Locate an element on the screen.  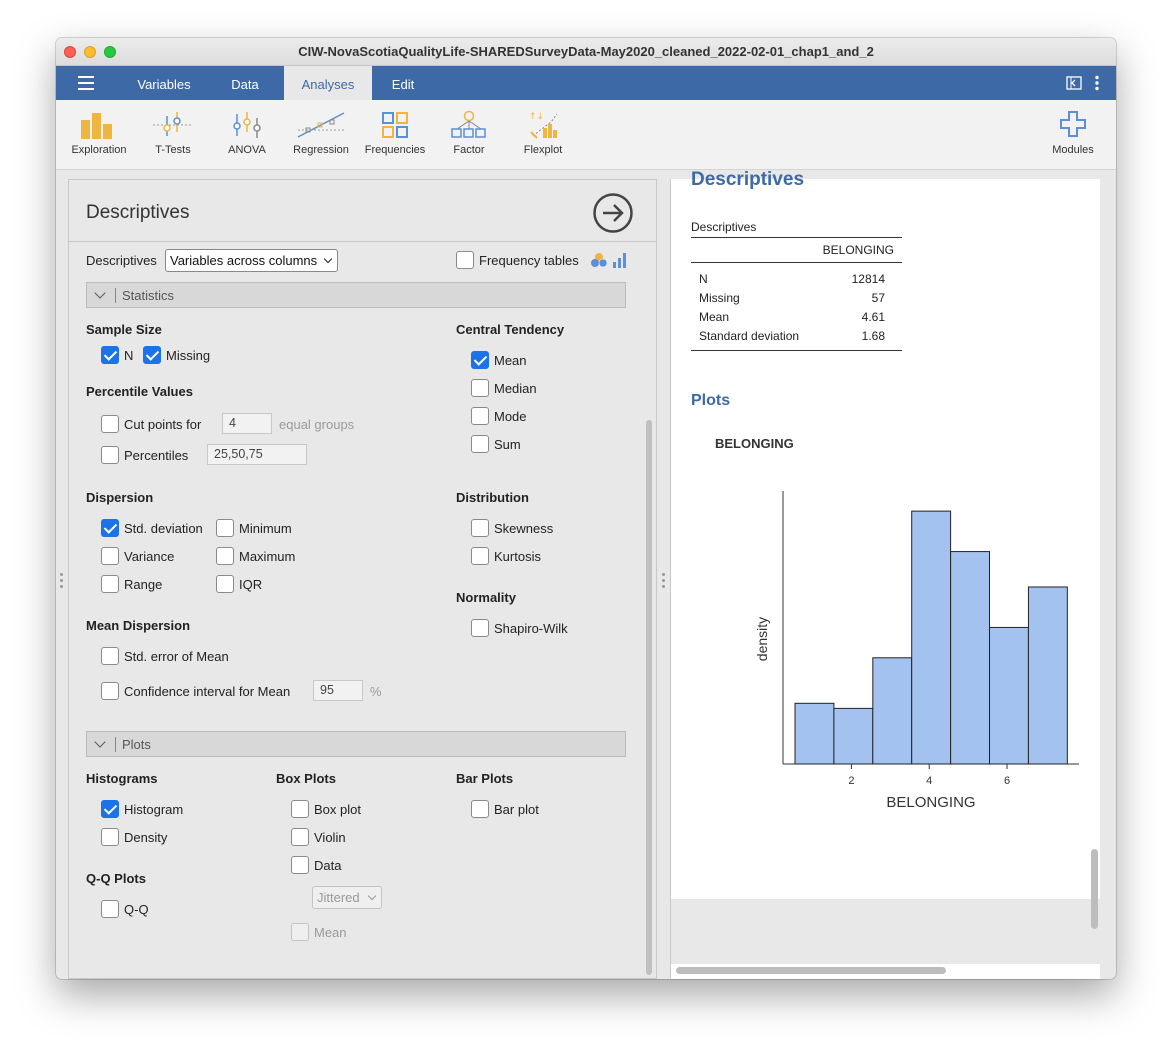
jitter-value: Jittered is located at coordinates (338, 897).